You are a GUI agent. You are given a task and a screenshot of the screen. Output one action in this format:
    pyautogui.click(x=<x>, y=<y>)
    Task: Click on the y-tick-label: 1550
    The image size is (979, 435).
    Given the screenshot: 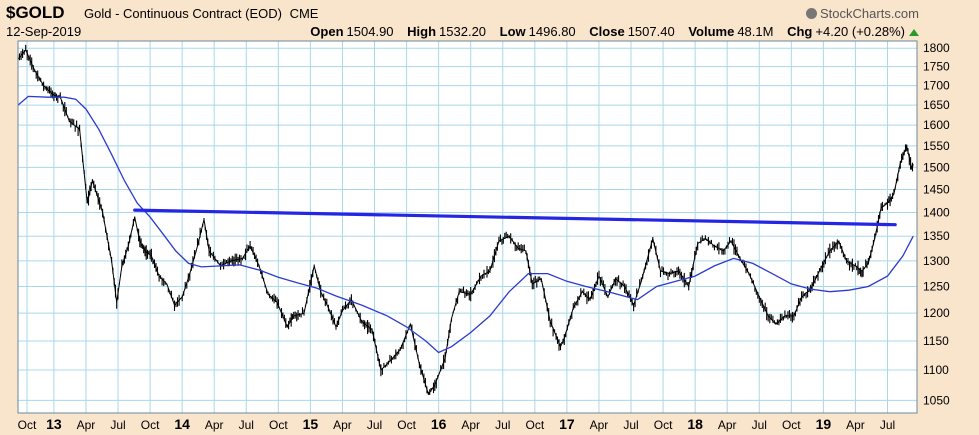 What is the action you would take?
    pyautogui.click(x=936, y=146)
    